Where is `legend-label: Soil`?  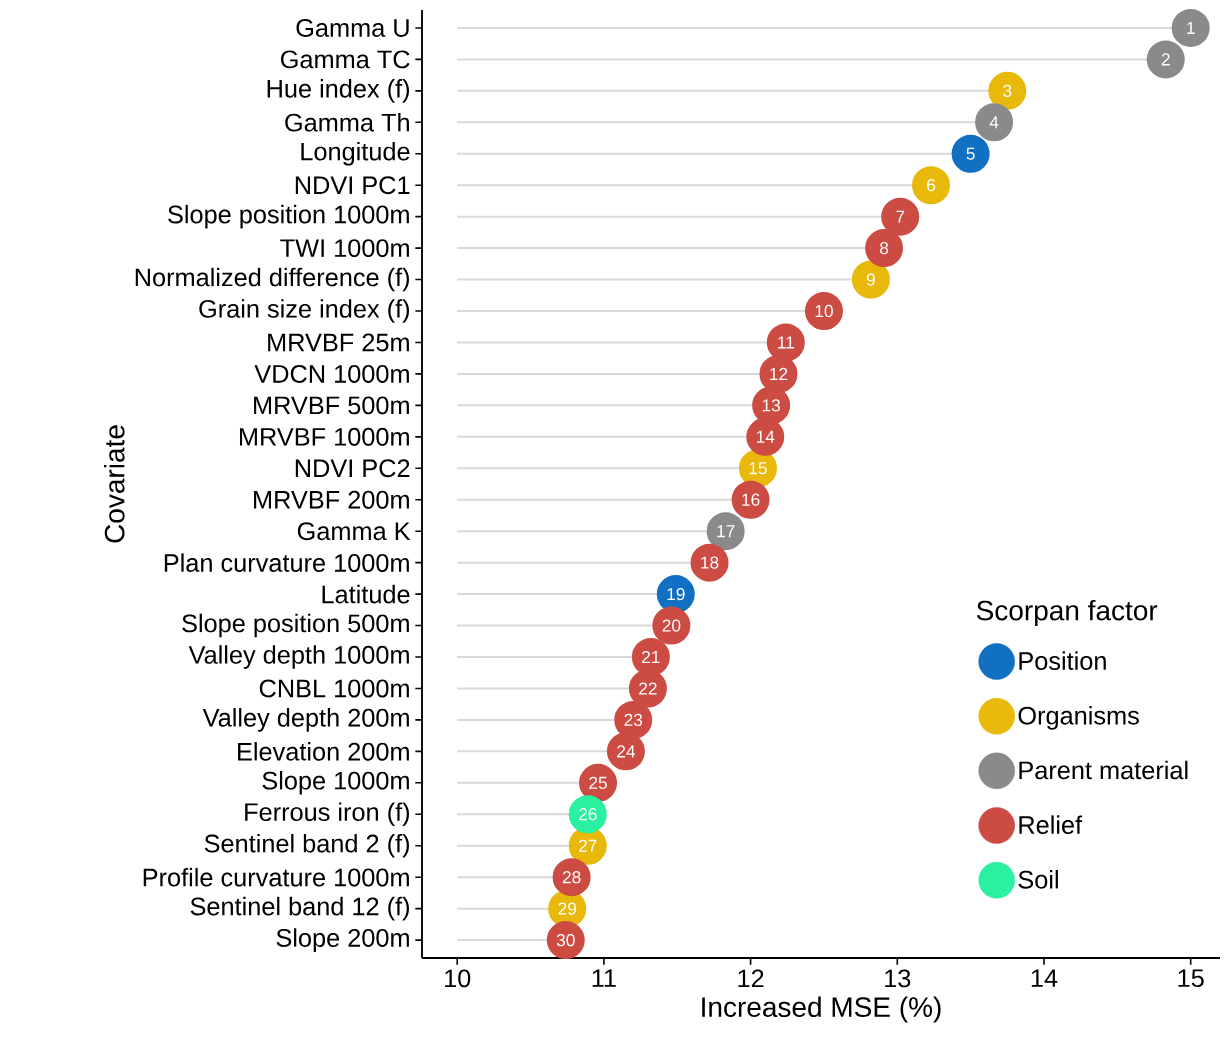 legend-label: Soil is located at coordinates (1038, 879).